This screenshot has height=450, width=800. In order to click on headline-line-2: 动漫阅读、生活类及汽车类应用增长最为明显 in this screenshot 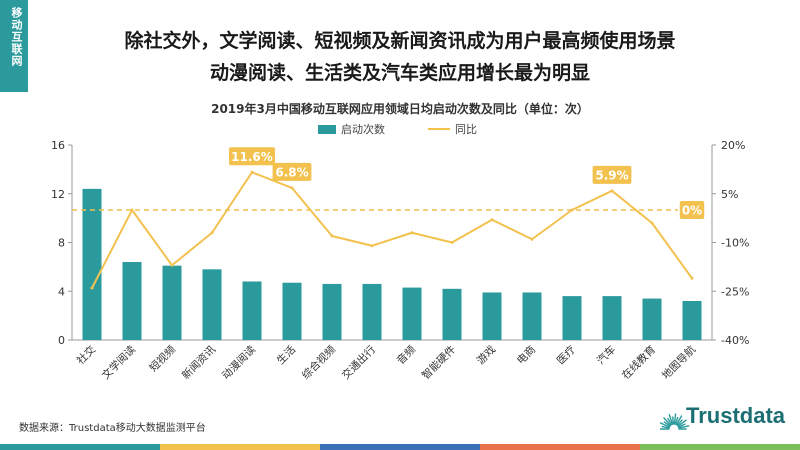, I will do `click(399, 73)`.